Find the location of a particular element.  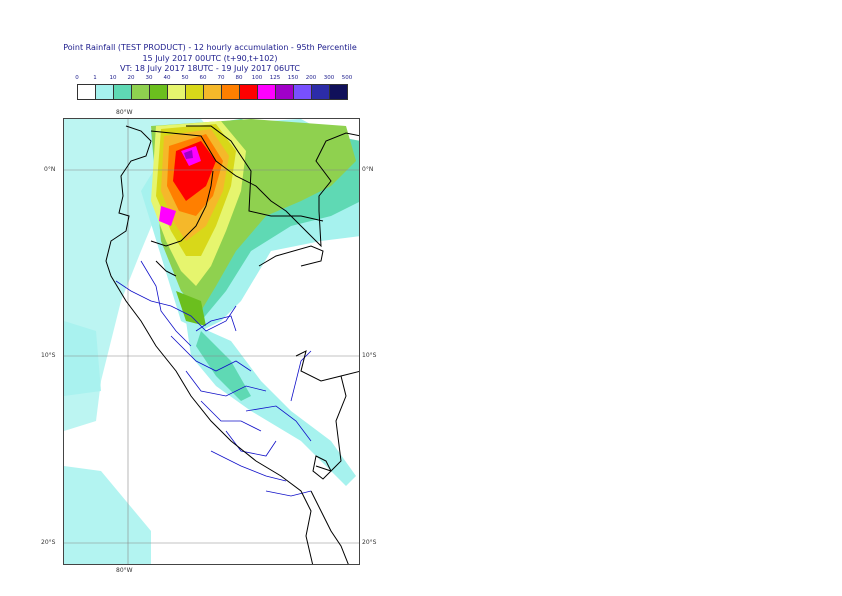

legend-tick-label: 1 is located at coordinates (95, 78).